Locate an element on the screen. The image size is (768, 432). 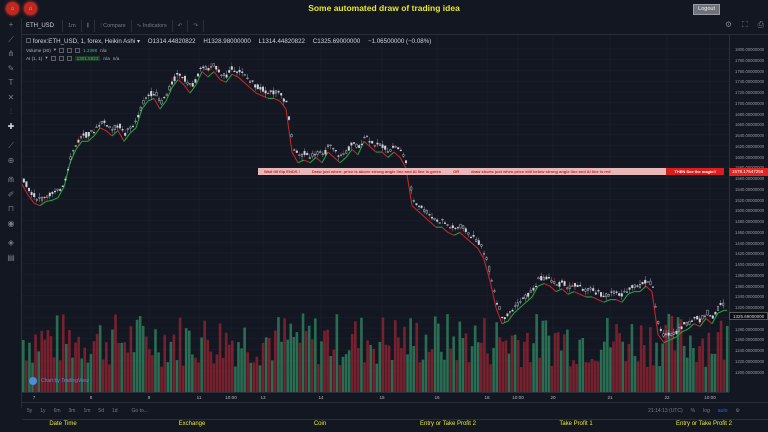
time-axis-label: 8 is located at coordinates (91, 397).